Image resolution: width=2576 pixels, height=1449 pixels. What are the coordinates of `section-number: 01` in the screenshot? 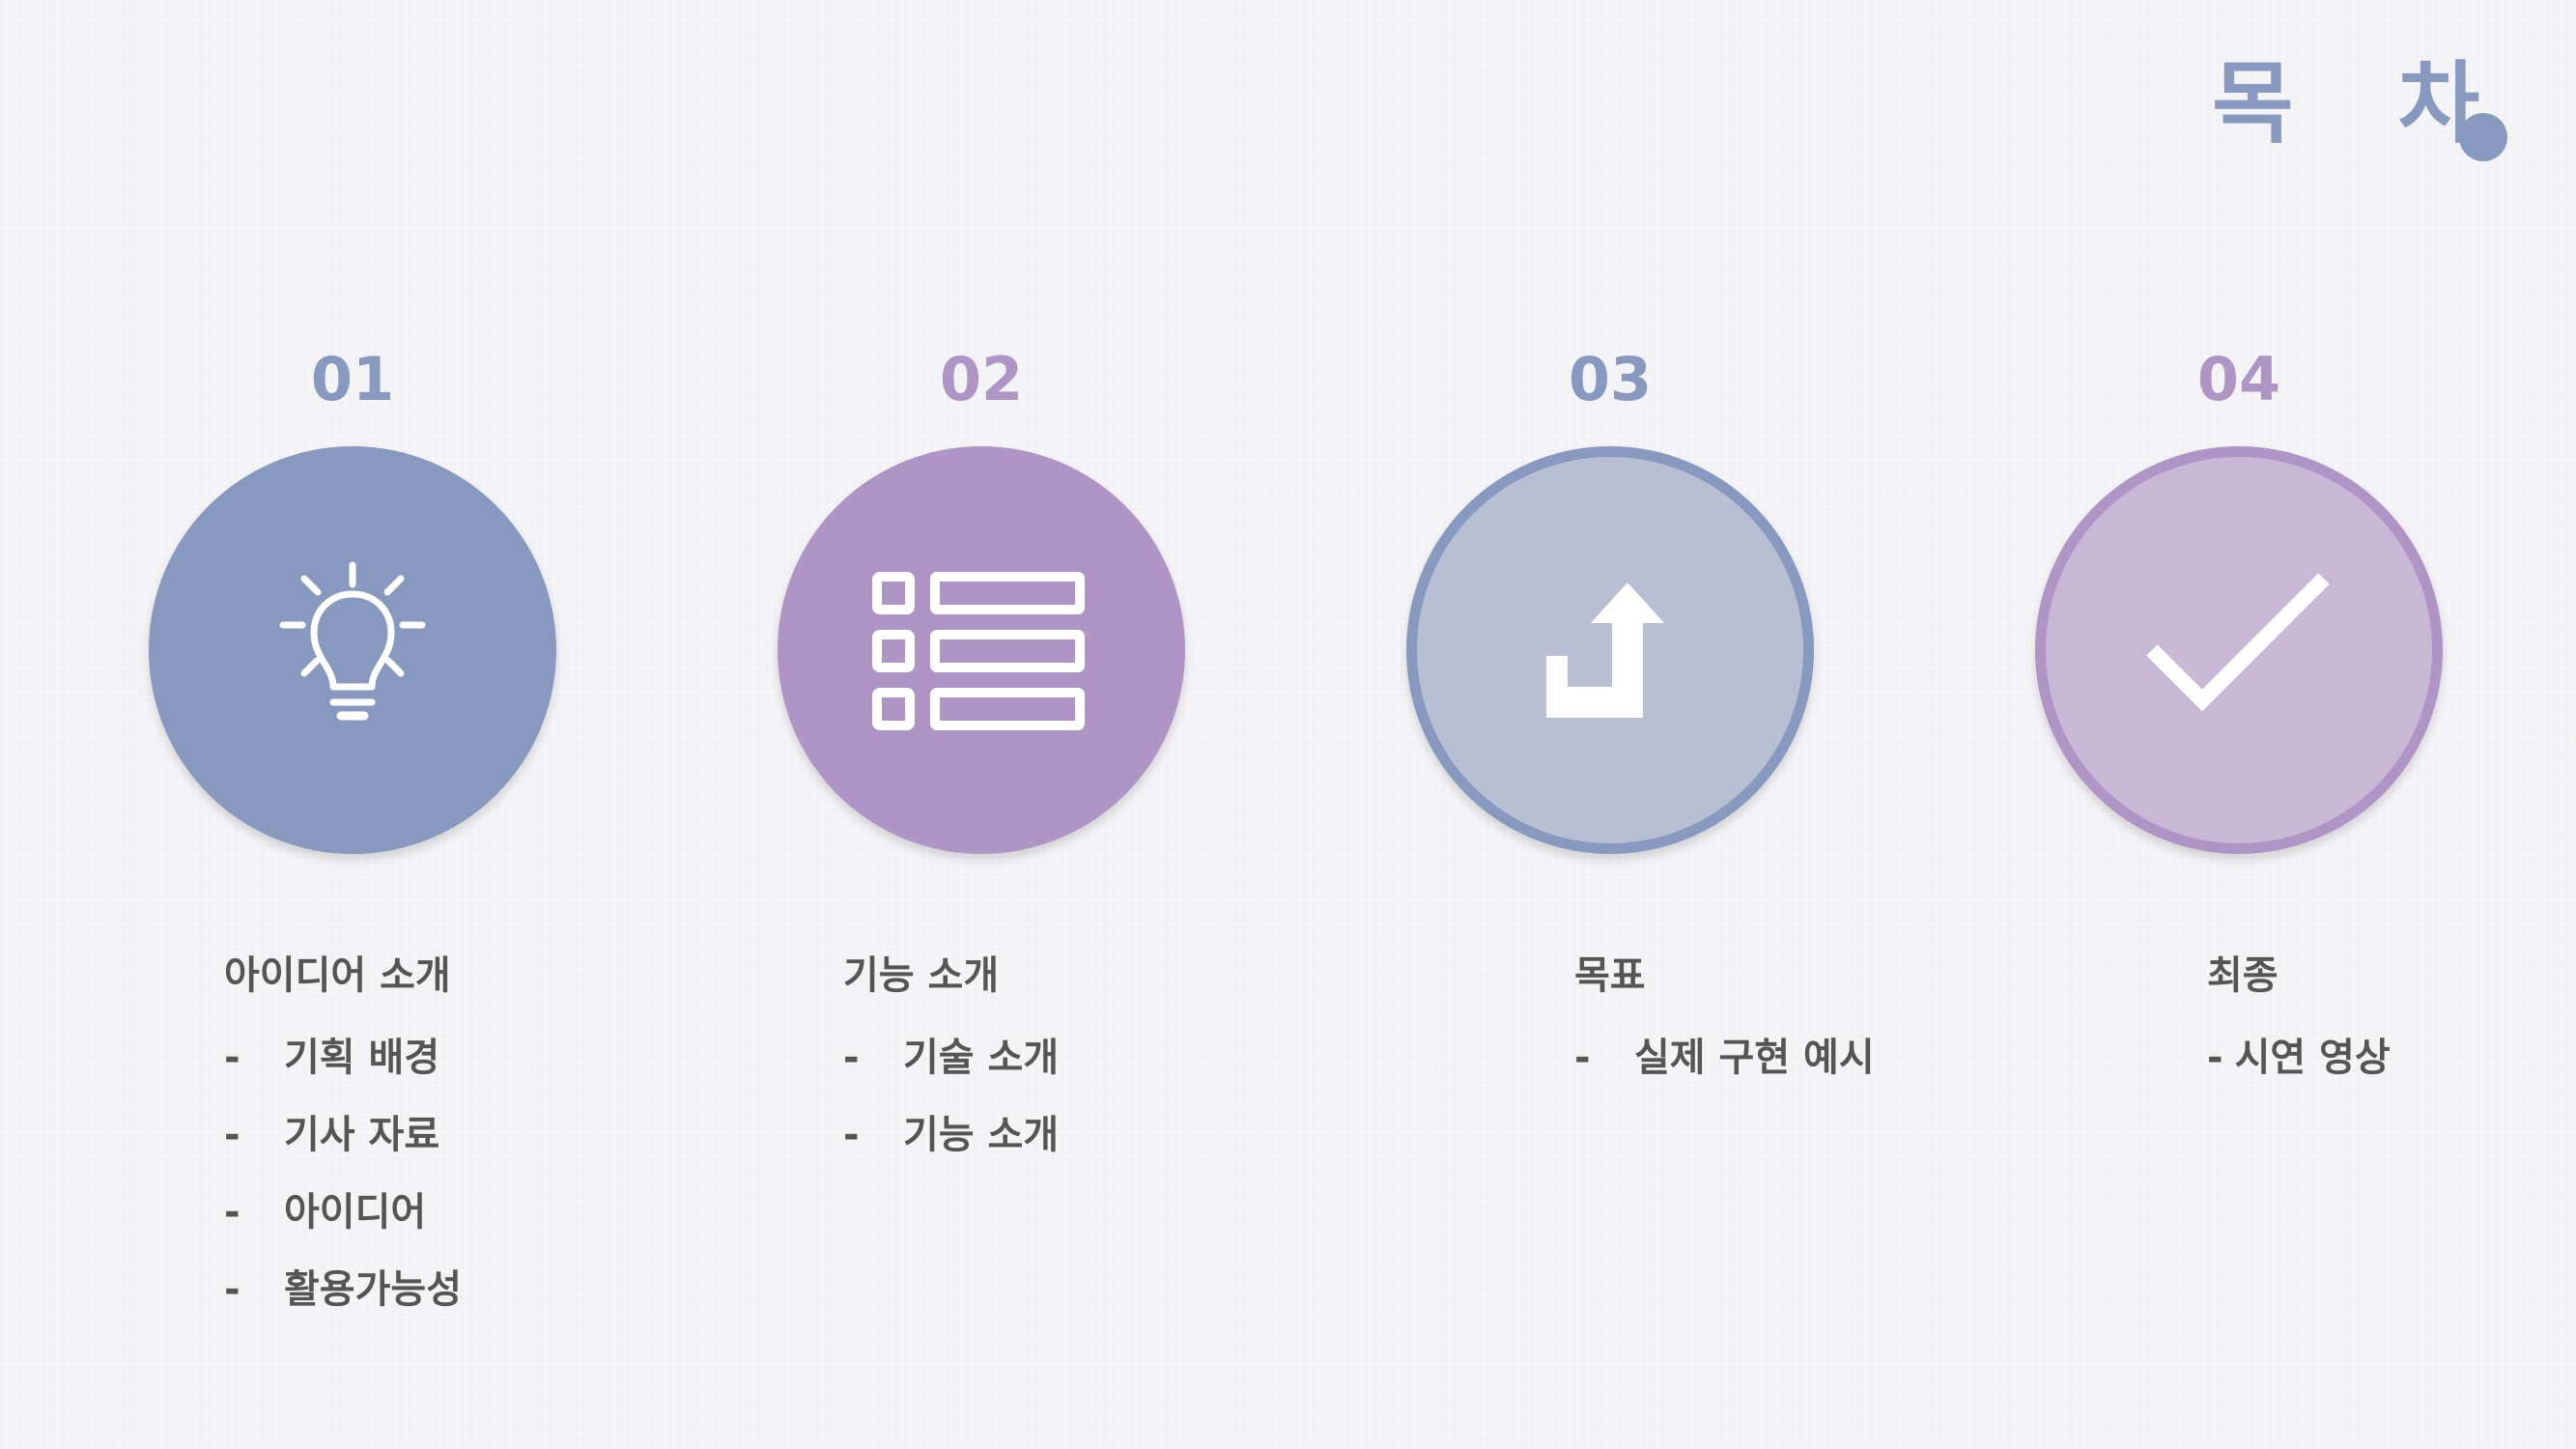 It's located at (352, 379).